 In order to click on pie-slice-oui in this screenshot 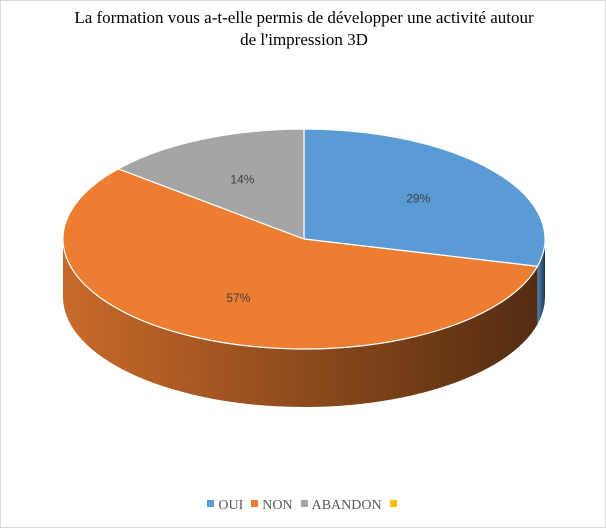, I will do `click(424, 197)`.